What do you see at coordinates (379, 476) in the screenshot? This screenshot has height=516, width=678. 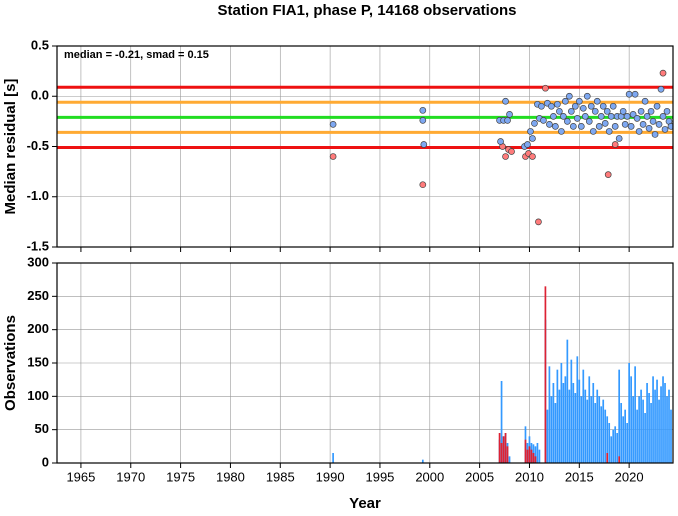 I see `x-tick-label: 1995` at bounding box center [379, 476].